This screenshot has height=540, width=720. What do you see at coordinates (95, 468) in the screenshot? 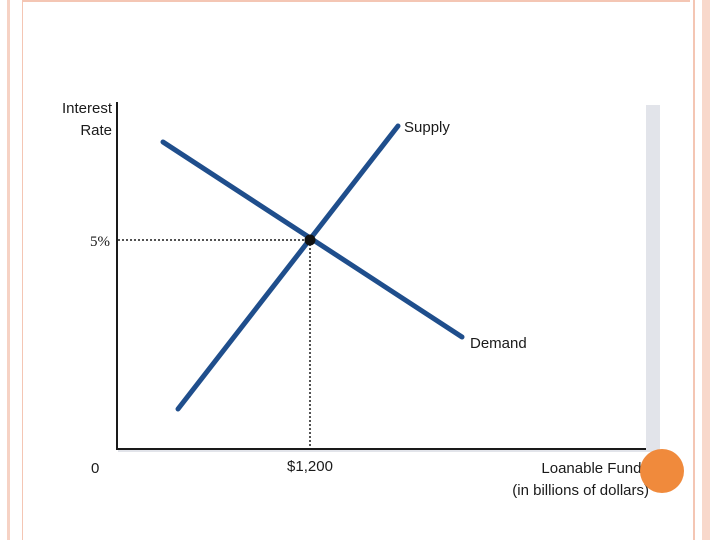
I see `origin-label: 0` at bounding box center [95, 468].